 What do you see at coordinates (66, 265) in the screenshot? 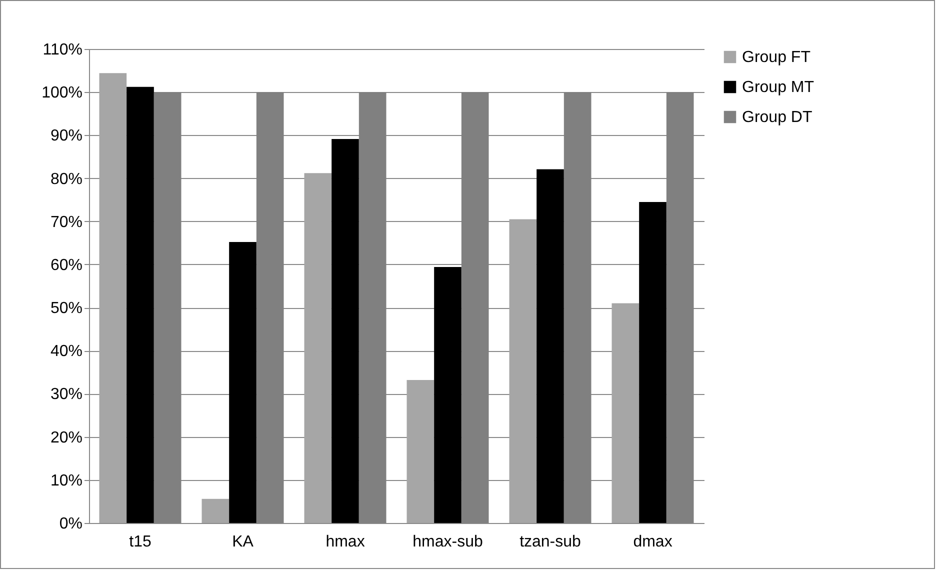
I see `y-tick-label: 60%` at bounding box center [66, 265].